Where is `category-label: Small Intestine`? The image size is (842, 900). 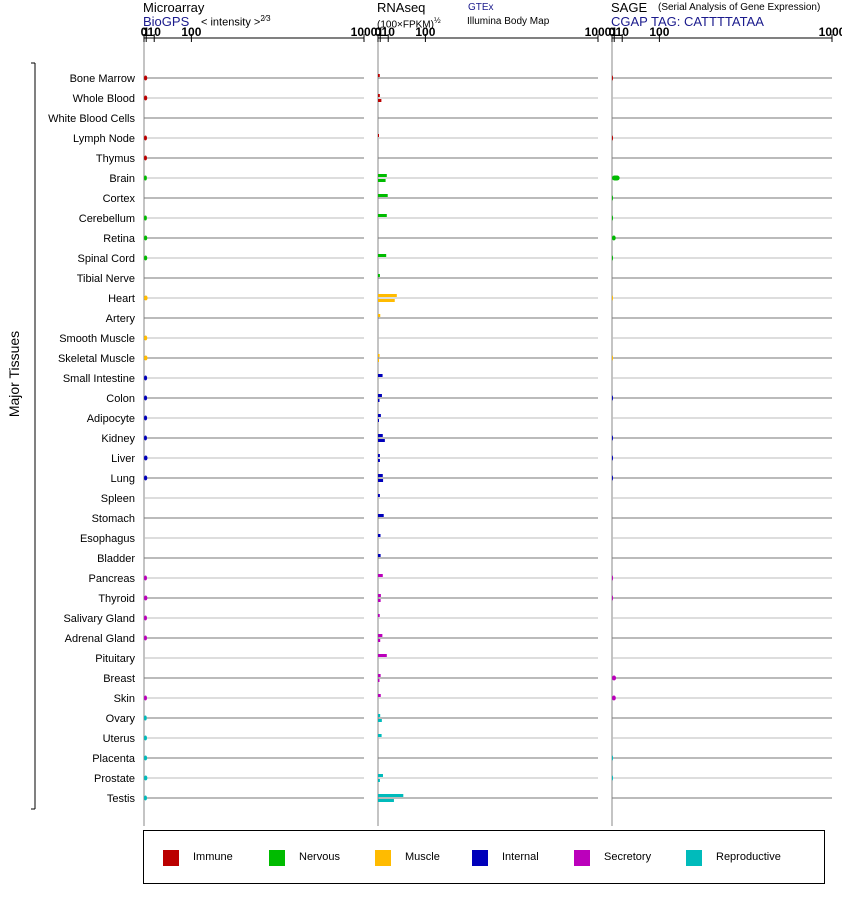 category-label: Small Intestine is located at coordinates (99, 379).